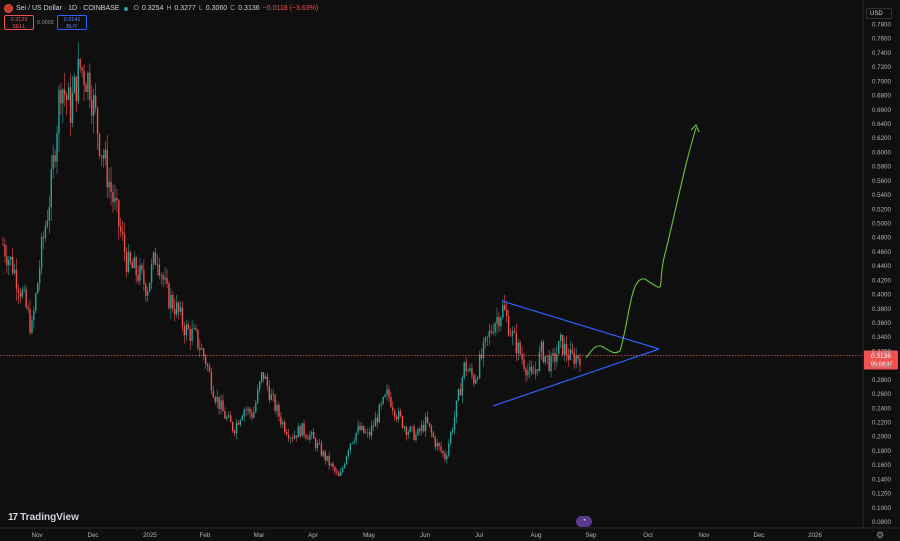 The width and height of the screenshot is (900, 541). What do you see at coordinates (49, 517) in the screenshot?
I see `tradingview-wordmark: TradingView` at bounding box center [49, 517].